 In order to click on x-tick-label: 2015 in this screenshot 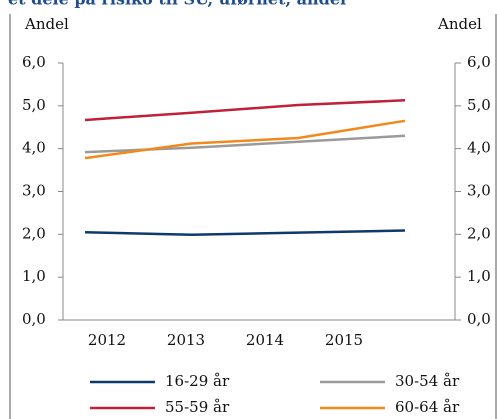, I will do `click(344, 340)`.